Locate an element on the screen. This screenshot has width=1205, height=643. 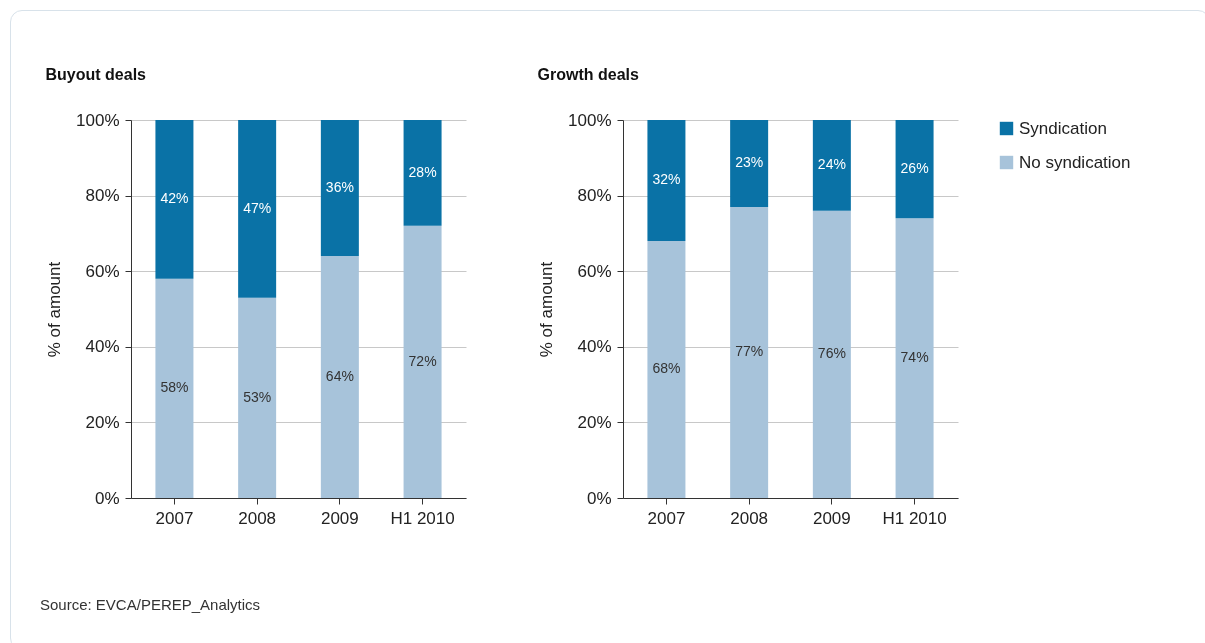
data-label: 23% is located at coordinates (749, 162).